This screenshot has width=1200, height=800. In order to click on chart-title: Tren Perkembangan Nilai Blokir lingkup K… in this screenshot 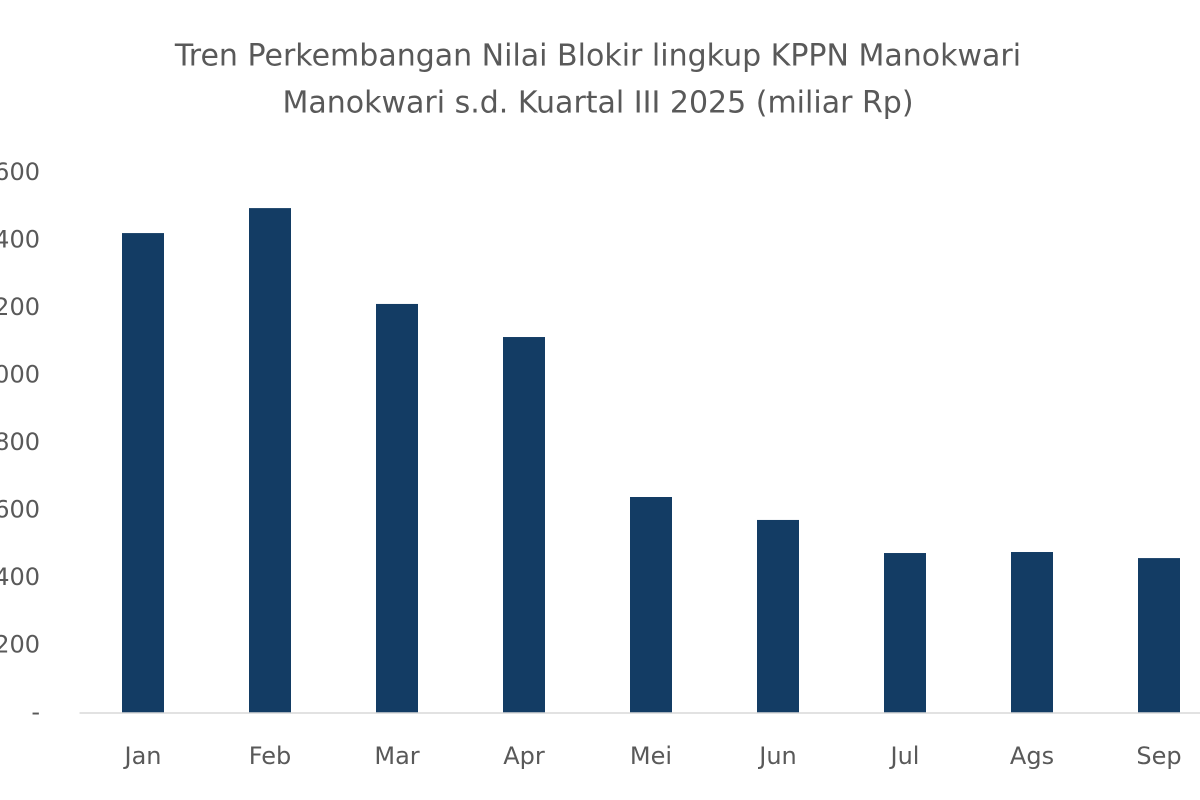, I will do `click(597, 56)`.